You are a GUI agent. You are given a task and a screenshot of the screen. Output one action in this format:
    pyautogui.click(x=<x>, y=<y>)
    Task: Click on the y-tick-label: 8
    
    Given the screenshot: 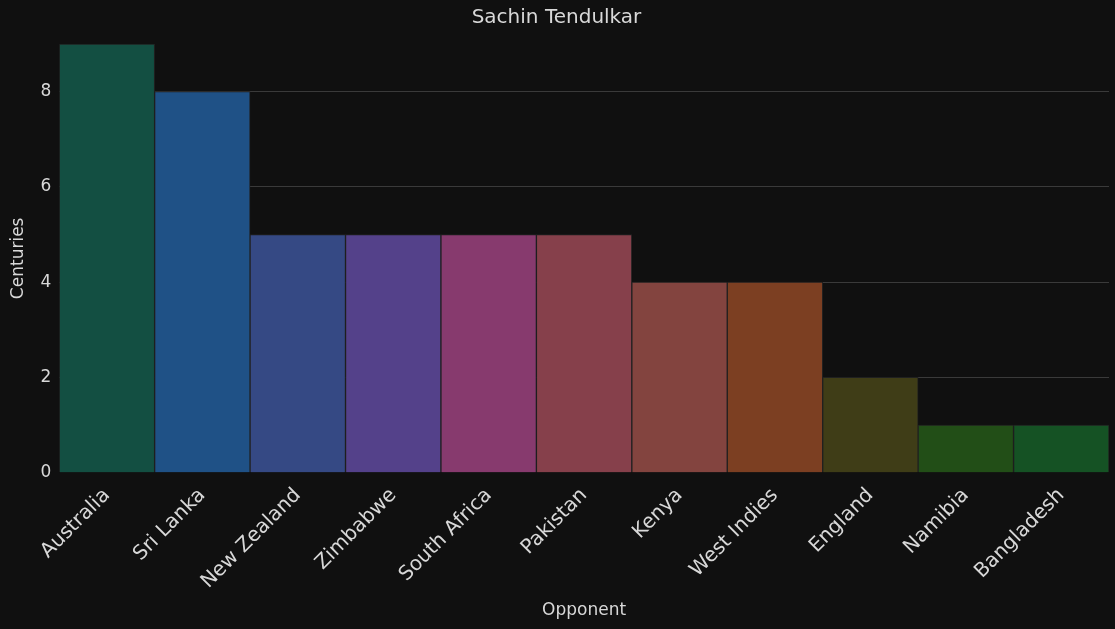 What is the action you would take?
    pyautogui.click(x=46, y=90)
    